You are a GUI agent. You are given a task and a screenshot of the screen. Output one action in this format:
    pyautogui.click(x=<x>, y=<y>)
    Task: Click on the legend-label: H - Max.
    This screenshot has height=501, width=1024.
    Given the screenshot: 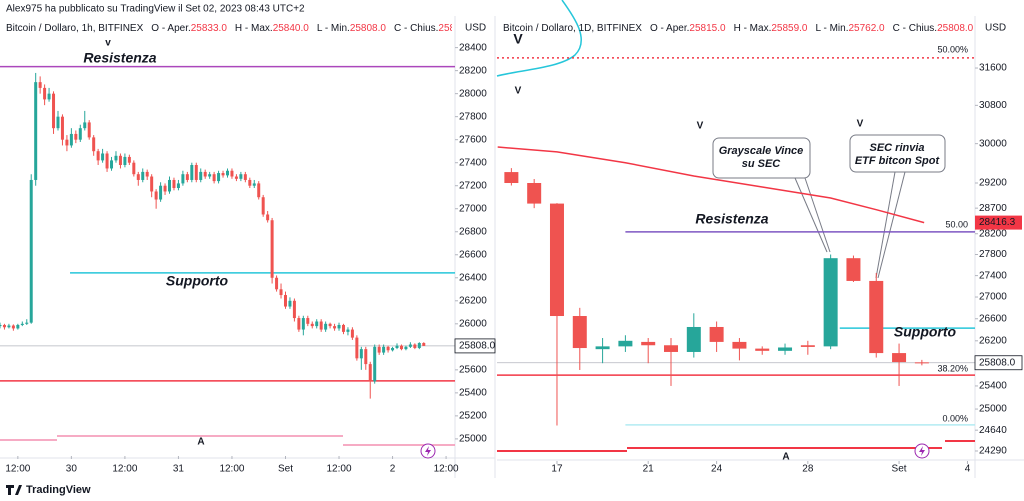 What is the action you would take?
    pyautogui.click(x=753, y=28)
    